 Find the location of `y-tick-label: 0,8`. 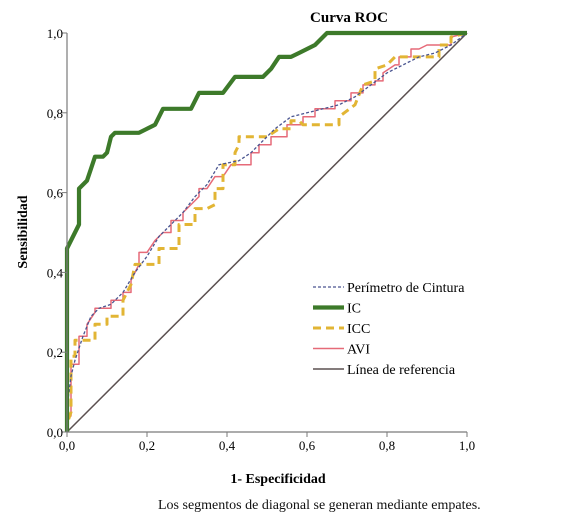

y-tick-label: 0,8 is located at coordinates (55, 113).